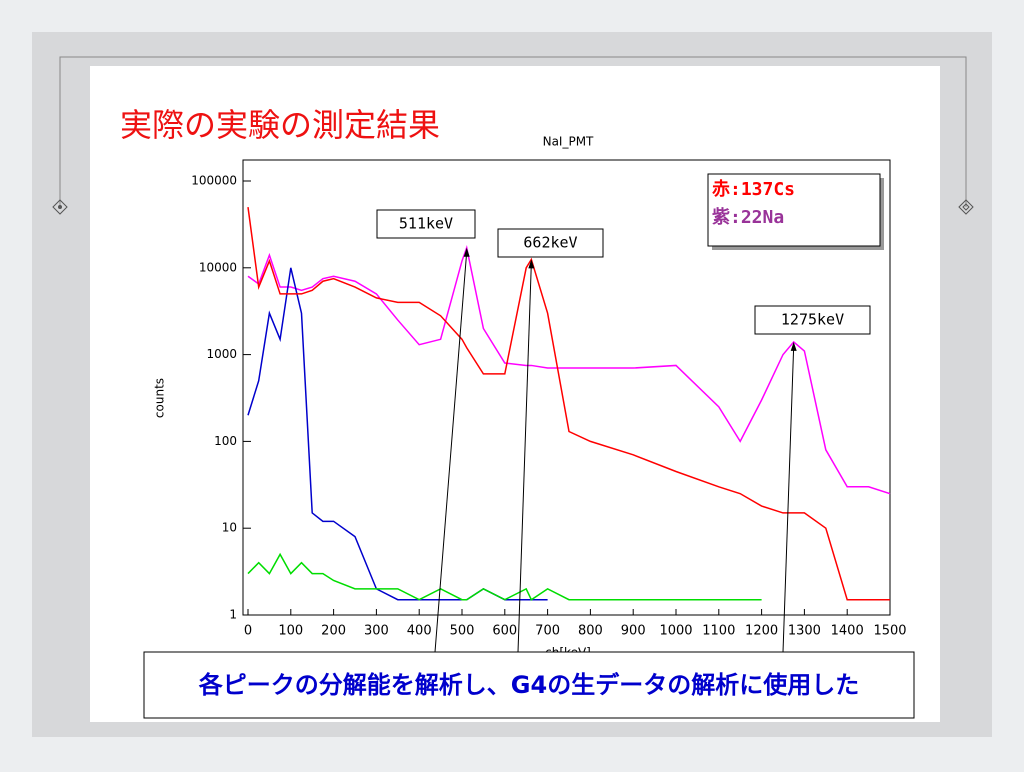 The height and width of the screenshot is (772, 1024). I want to click on x-tick-label: 300, so click(376, 631).